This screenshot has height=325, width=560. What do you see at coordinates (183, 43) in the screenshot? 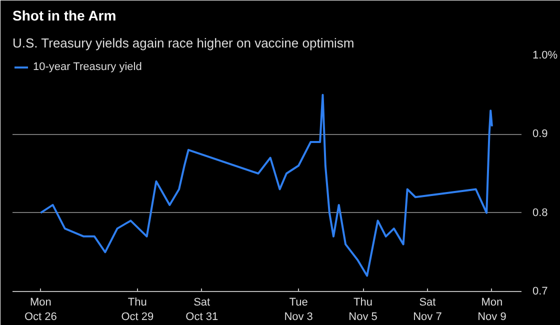
I see `chart-subtitle: U.S. Treasury yields again race higher on vaccine optimism` at bounding box center [183, 43].